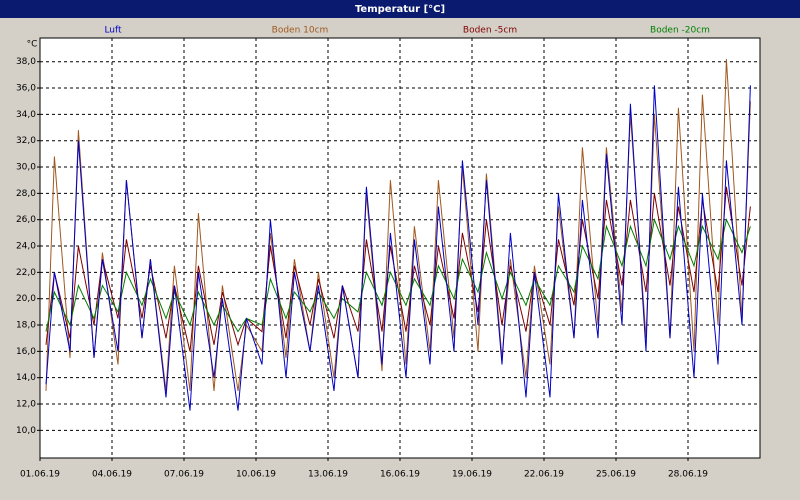 This screenshot has height=500, width=800. What do you see at coordinates (26, 299) in the screenshot?
I see `y-tick-label: 20,0` at bounding box center [26, 299].